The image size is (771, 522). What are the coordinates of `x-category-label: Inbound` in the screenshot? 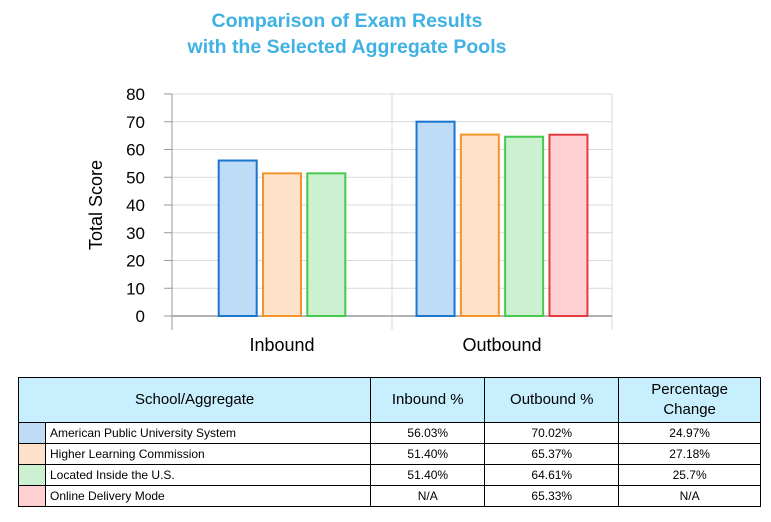 It's located at (281, 345).